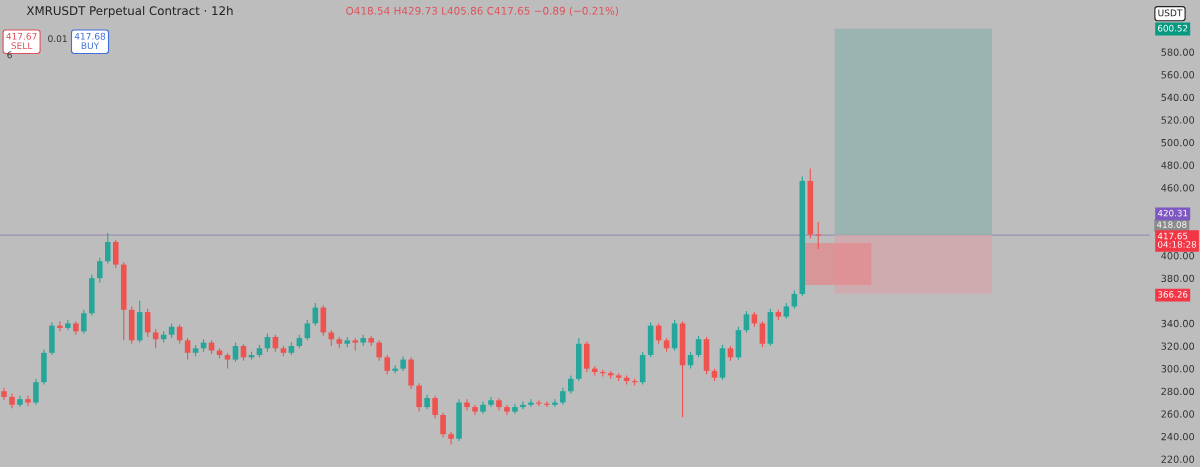 The height and width of the screenshot is (467, 1200). What do you see at coordinates (1178, 346) in the screenshot?
I see `y-tick-label: 320.00` at bounding box center [1178, 346].